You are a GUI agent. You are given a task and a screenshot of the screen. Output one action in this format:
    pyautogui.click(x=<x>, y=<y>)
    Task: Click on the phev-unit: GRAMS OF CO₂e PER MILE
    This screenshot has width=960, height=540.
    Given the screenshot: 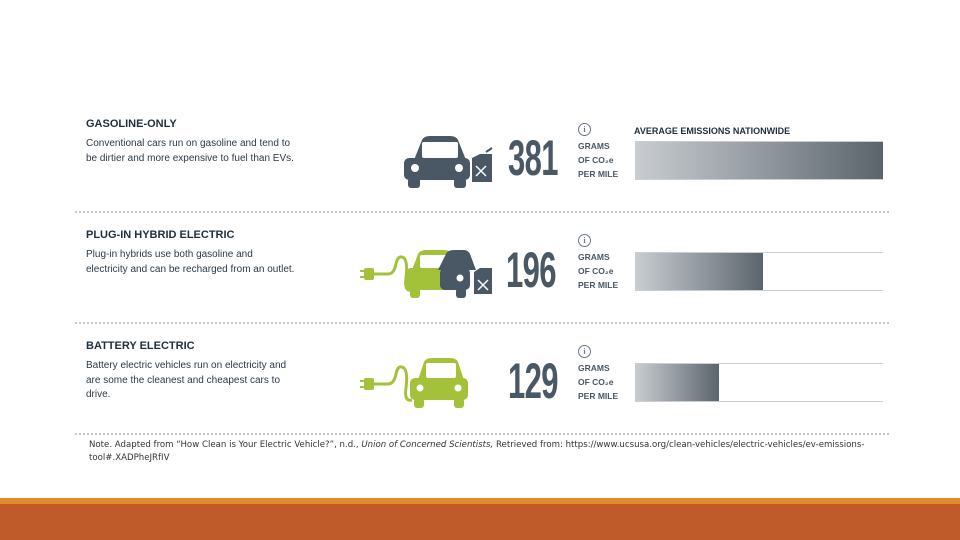 What is the action you would take?
    pyautogui.click(x=598, y=271)
    